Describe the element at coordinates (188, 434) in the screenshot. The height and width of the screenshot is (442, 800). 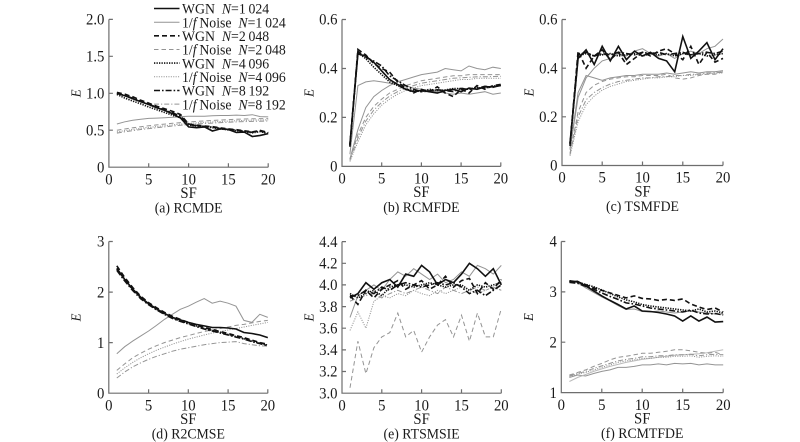
I see `svg-text: (d) R2CMSE` at that location.